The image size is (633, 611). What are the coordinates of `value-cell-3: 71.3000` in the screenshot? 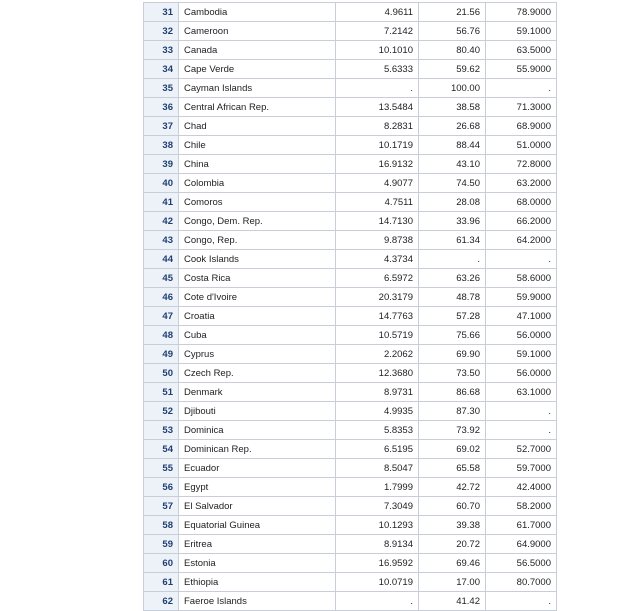 It's located at (521, 107).